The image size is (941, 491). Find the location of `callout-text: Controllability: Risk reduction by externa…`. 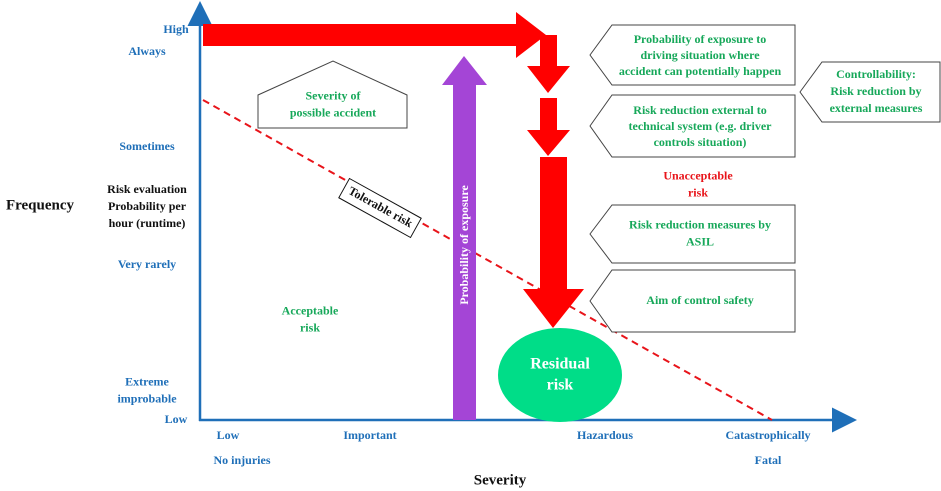

callout-text: Controllability: Risk reduction by externa… is located at coordinates (876, 91).